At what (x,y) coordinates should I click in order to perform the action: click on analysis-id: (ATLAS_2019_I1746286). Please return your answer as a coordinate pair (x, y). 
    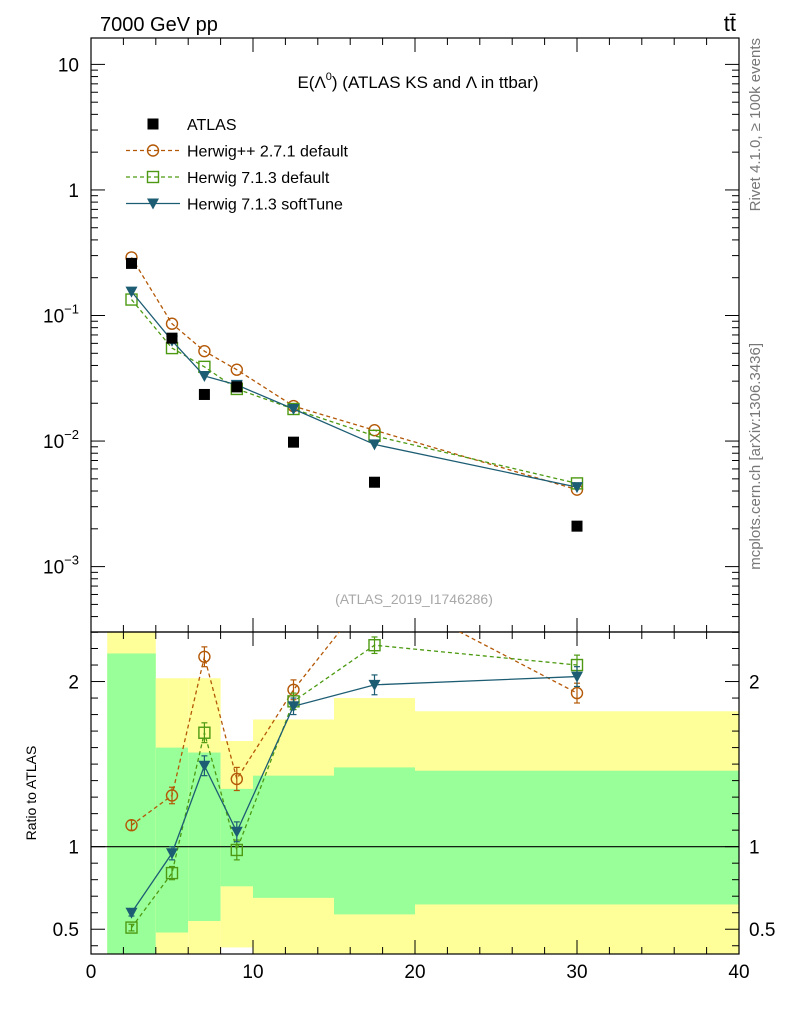
    Looking at the image, I should click on (414, 599).